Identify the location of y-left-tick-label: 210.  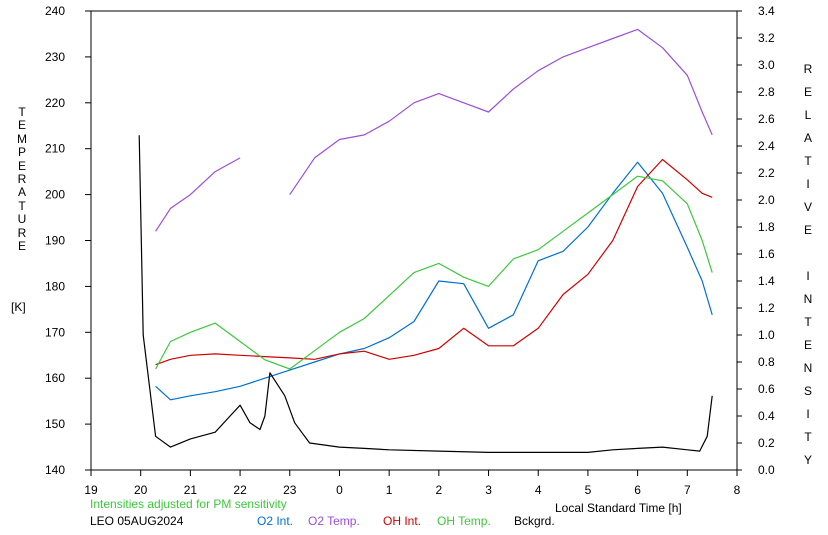
(55, 149).